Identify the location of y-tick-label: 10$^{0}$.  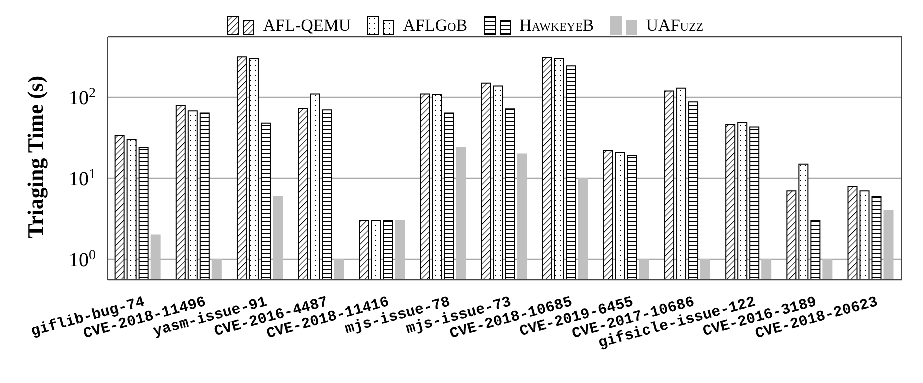
(82, 260).